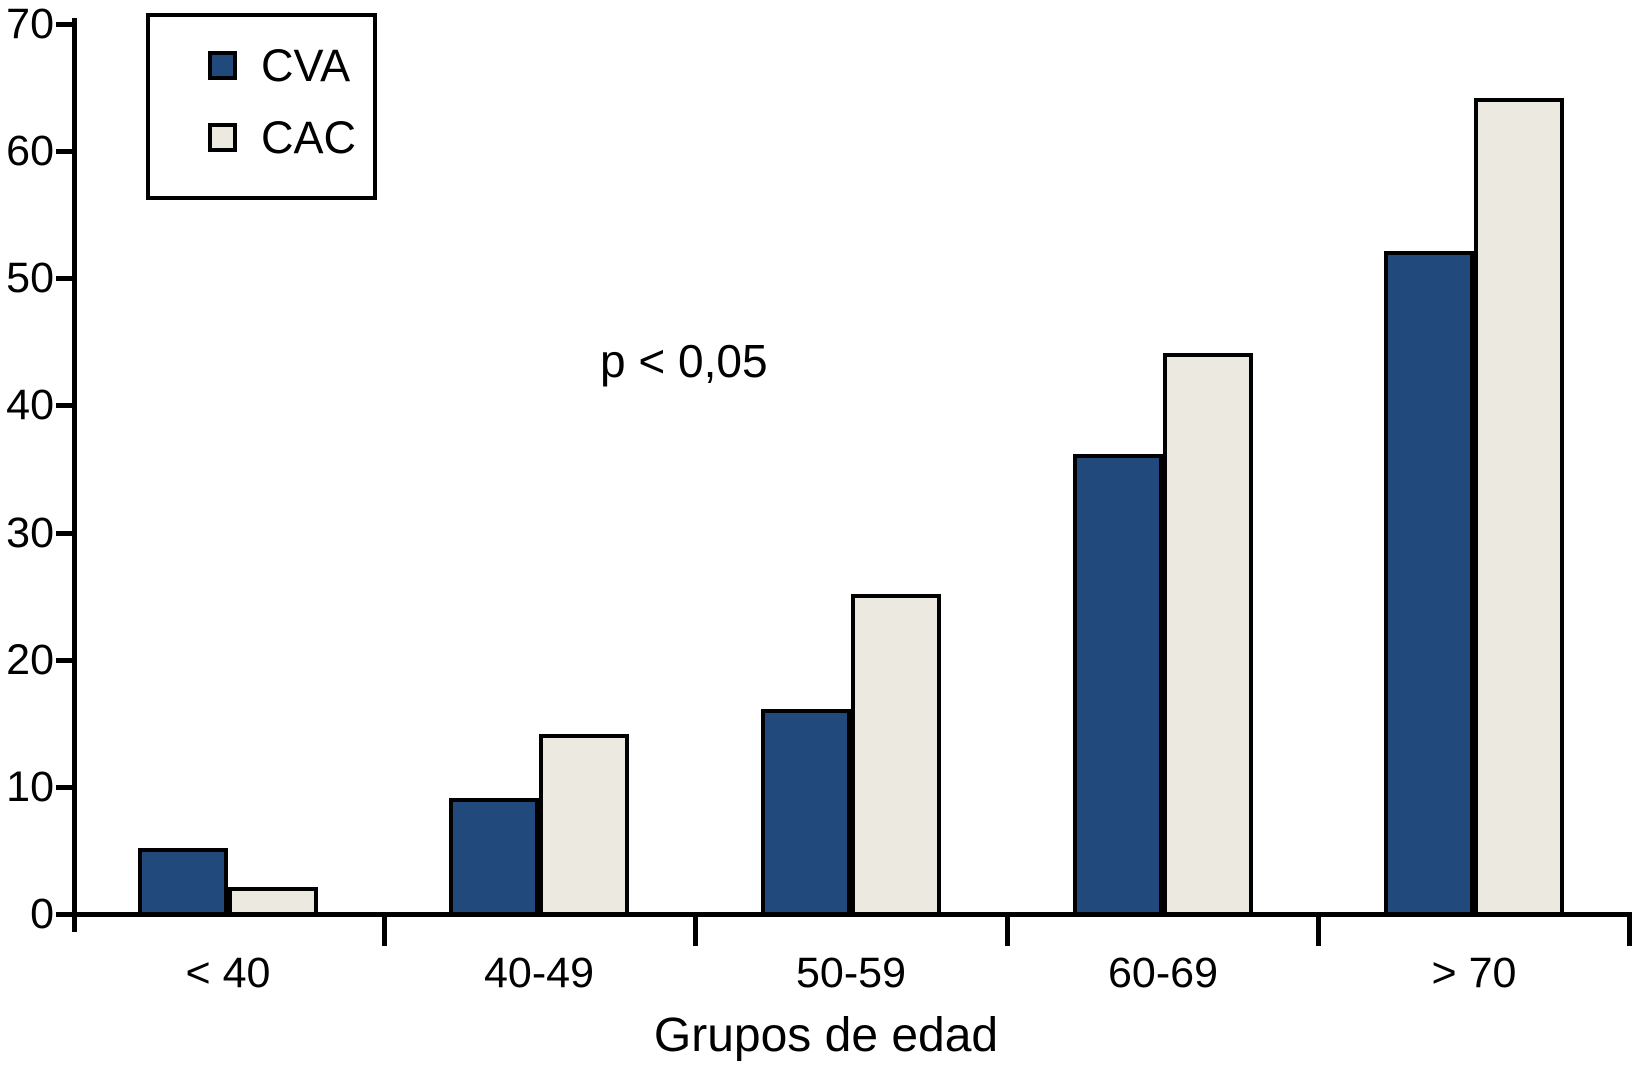 The image size is (1632, 1075). I want to click on y-tick-label: 0, so click(42, 914).